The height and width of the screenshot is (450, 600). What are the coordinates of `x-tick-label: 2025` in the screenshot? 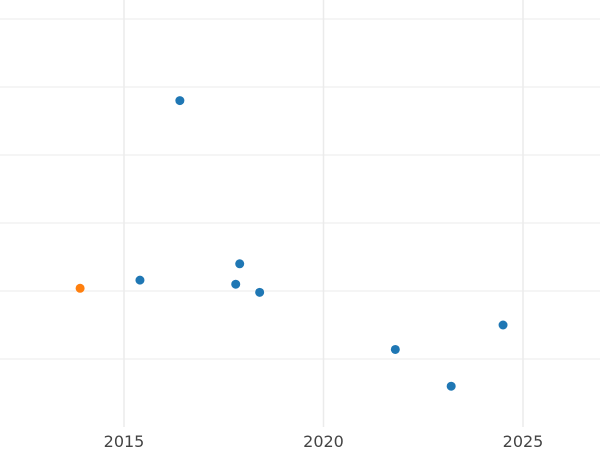 It's located at (523, 441).